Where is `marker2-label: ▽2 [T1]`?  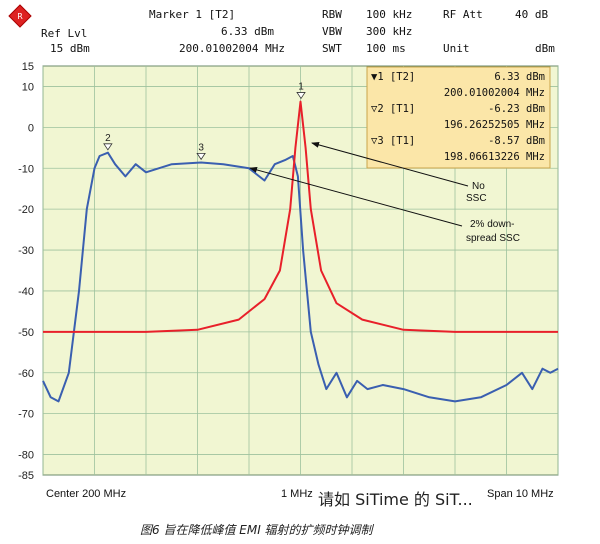
marker2-label: ▽2 [T1] is located at coordinates (393, 109).